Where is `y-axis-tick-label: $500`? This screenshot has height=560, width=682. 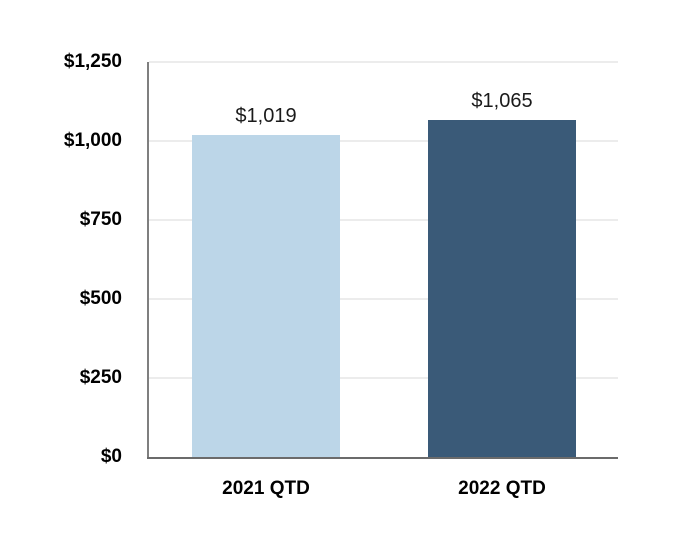 y-axis-tick-label: $500 is located at coordinates (100, 298).